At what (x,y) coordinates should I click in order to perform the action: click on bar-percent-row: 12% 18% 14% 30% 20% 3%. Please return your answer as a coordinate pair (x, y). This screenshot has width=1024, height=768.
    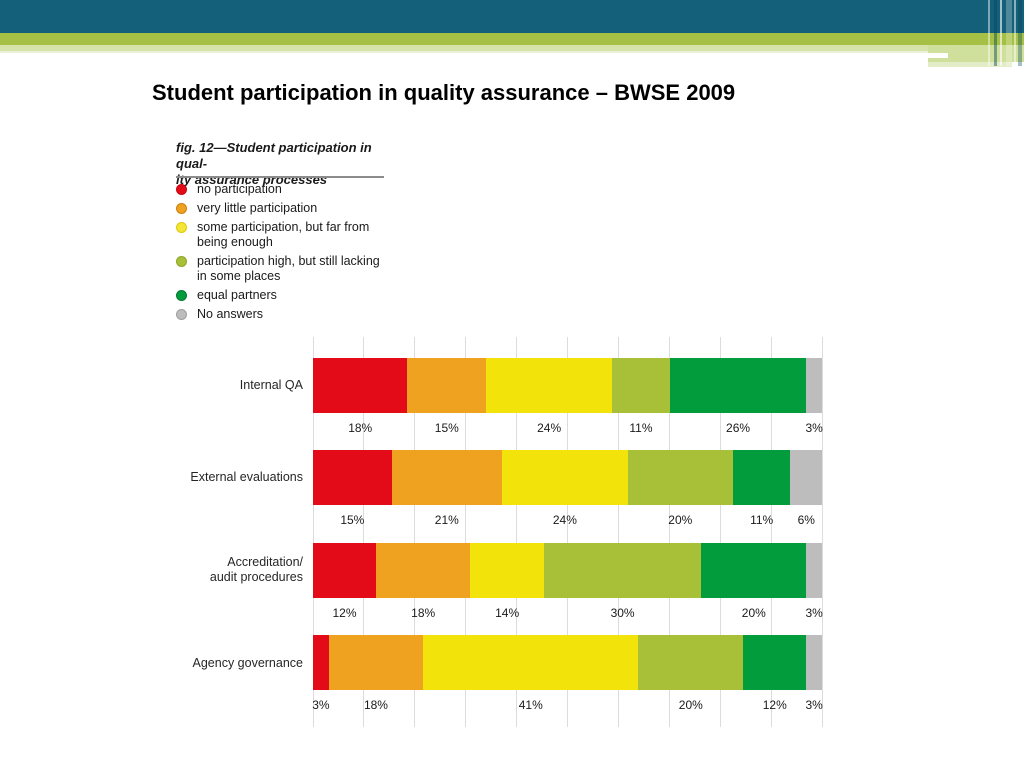
    Looking at the image, I should click on (567, 613).